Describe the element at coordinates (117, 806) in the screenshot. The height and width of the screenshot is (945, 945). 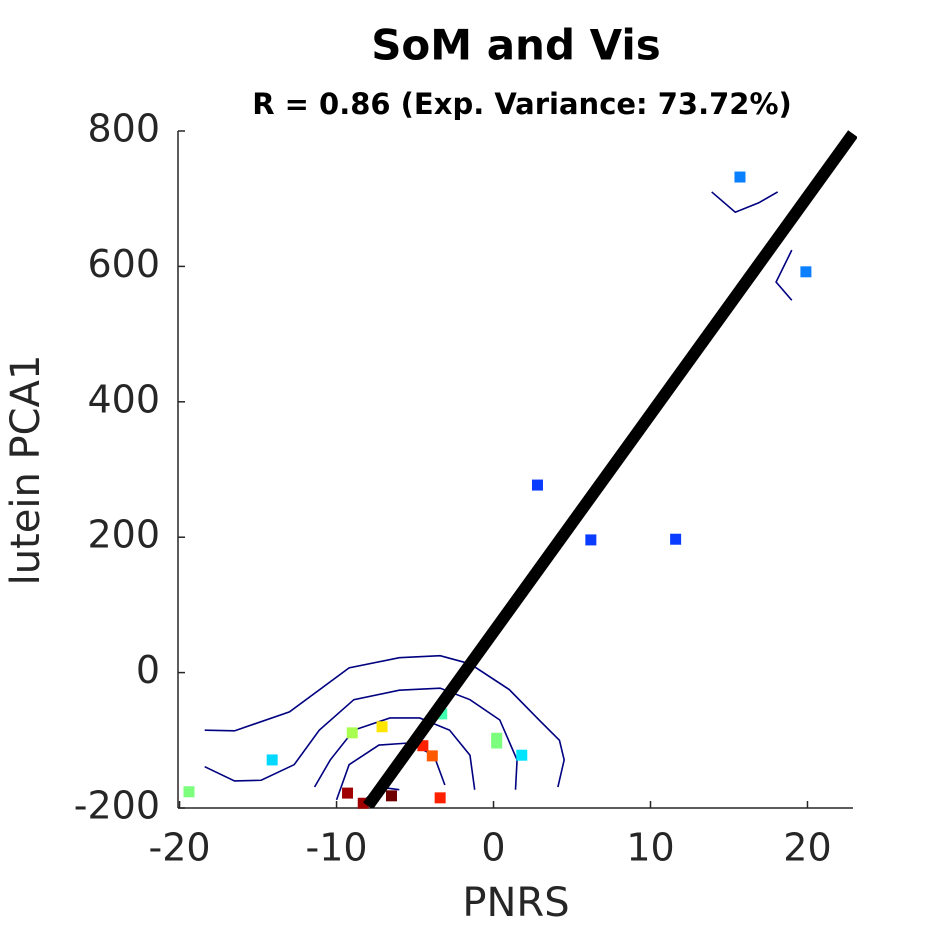
I see `y-tick-label: -200` at that location.